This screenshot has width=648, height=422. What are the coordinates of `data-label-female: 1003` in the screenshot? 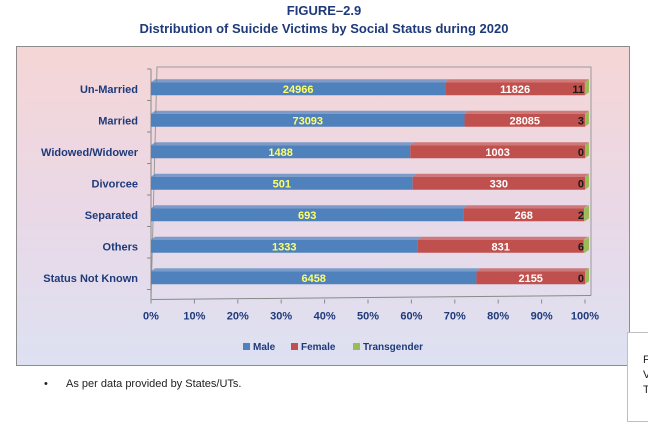 It's located at (497, 153).